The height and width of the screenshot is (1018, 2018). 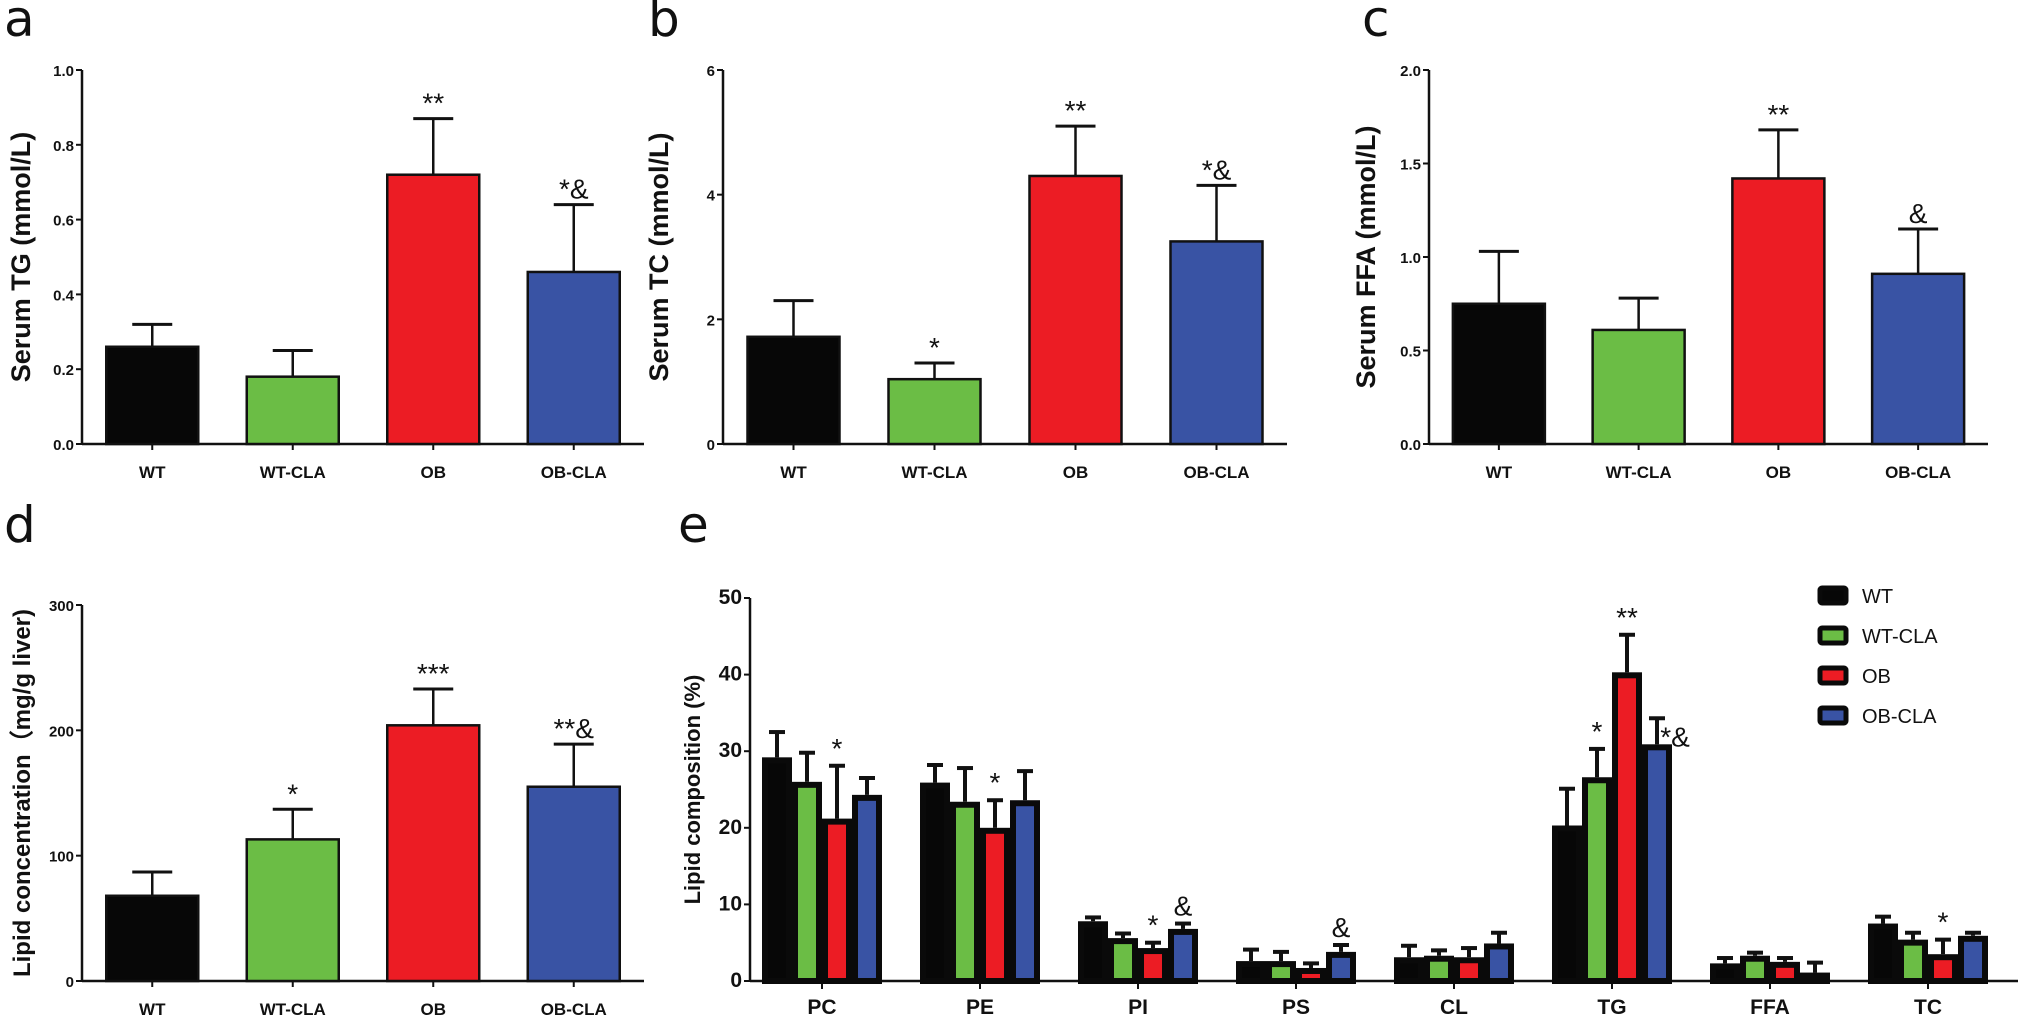 I want to click on bar-wt-cla-tg, so click(x=1597, y=881).